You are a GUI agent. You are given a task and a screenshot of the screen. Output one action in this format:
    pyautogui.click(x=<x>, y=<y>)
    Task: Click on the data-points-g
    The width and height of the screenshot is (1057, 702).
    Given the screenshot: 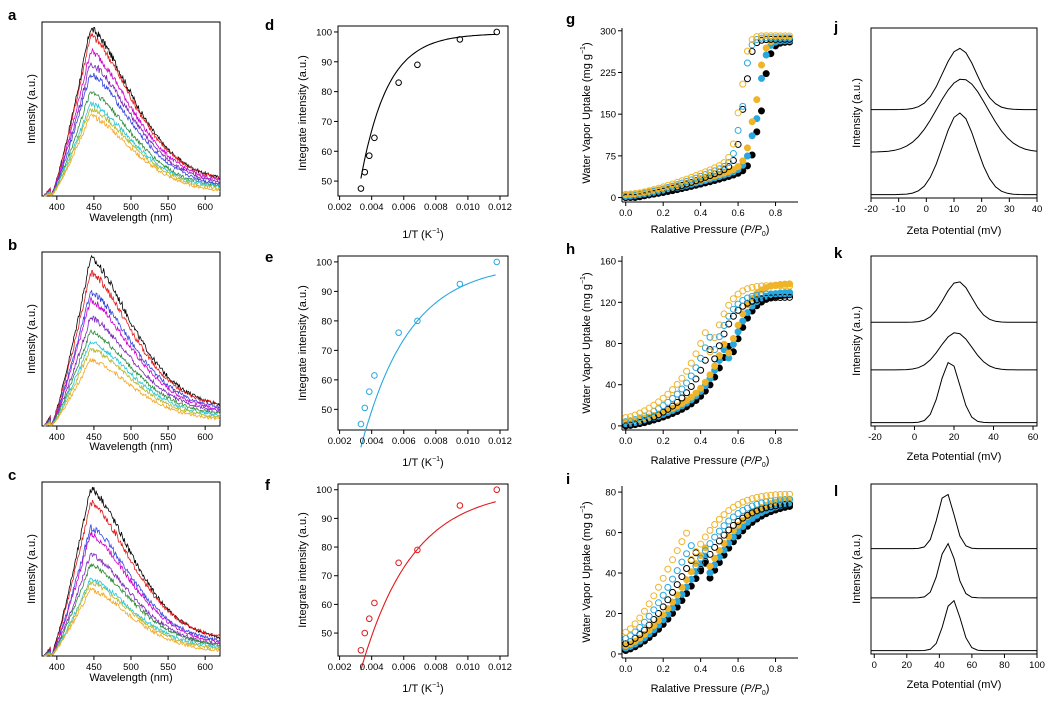 What is the action you would take?
    pyautogui.click(x=708, y=117)
    